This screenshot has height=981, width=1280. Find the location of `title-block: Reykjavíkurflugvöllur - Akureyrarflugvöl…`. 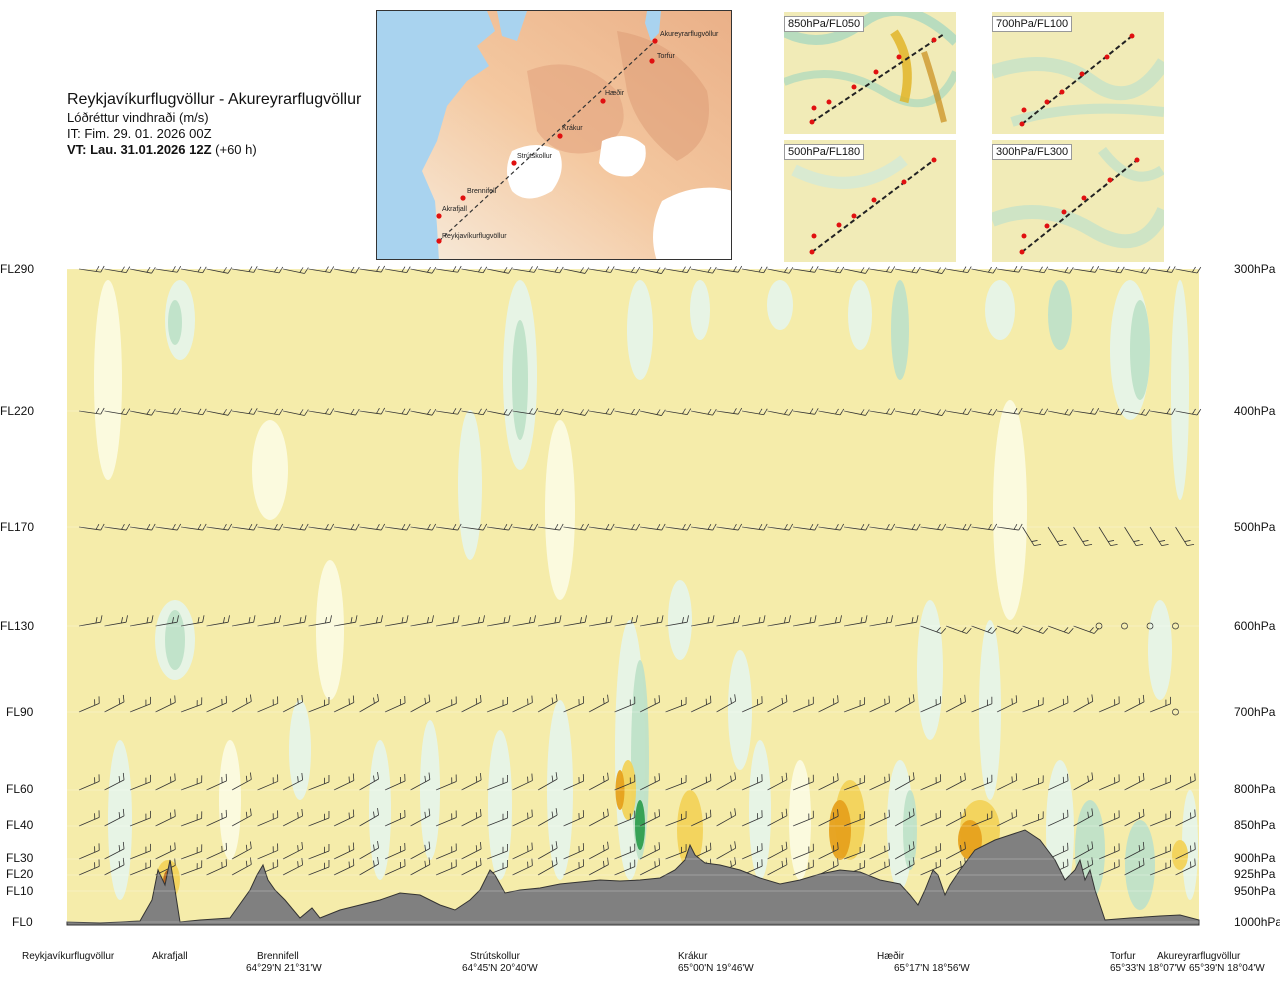

title-block: Reykjavíkurflugvöllur - Akureyrarflugvöl… is located at coordinates (214, 124).